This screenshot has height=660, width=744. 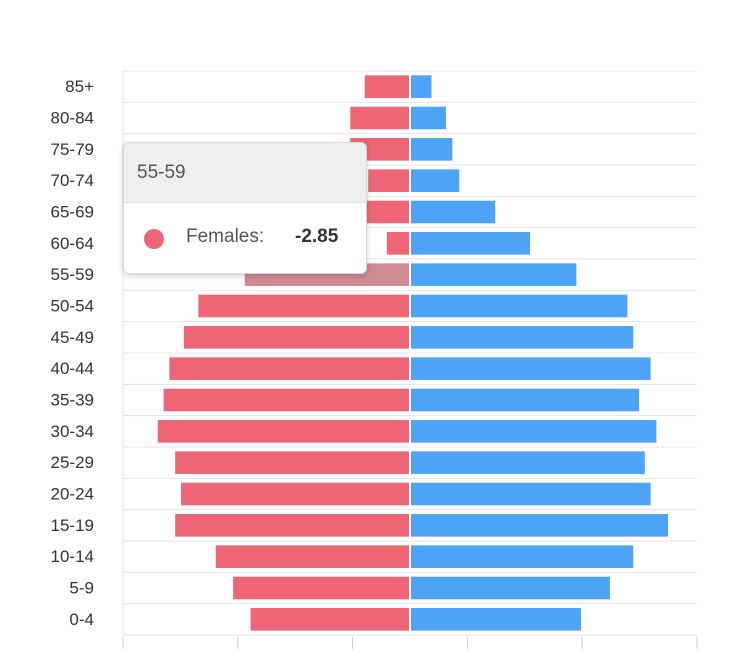 What do you see at coordinates (72, 118) in the screenshot?
I see `category-label-80-84: 80-84` at bounding box center [72, 118].